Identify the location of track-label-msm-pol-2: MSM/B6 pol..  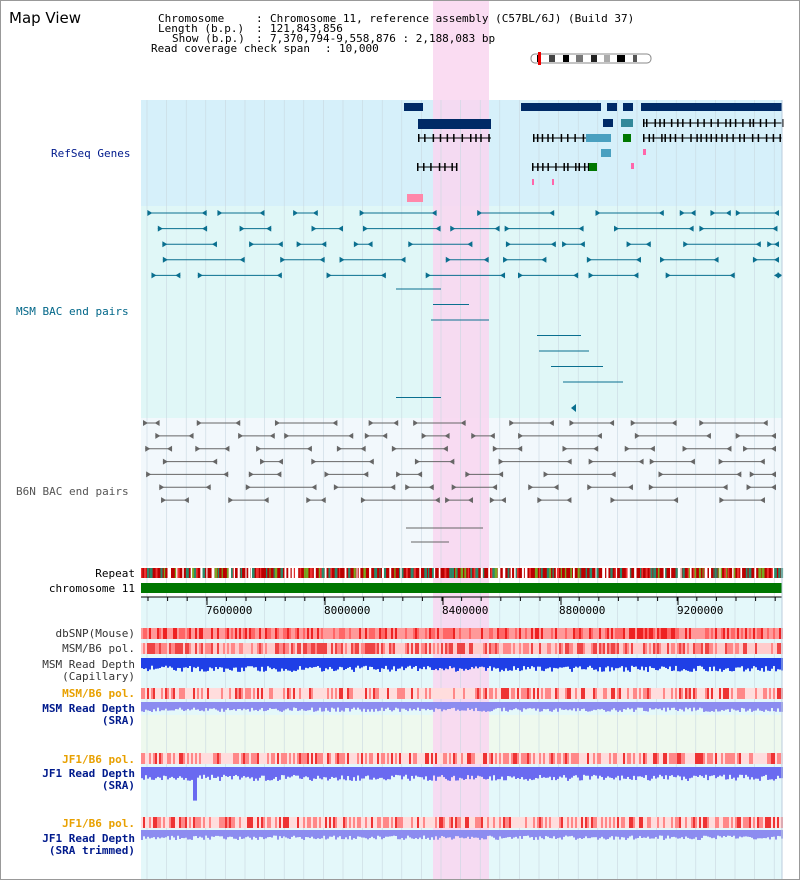
(98, 693).